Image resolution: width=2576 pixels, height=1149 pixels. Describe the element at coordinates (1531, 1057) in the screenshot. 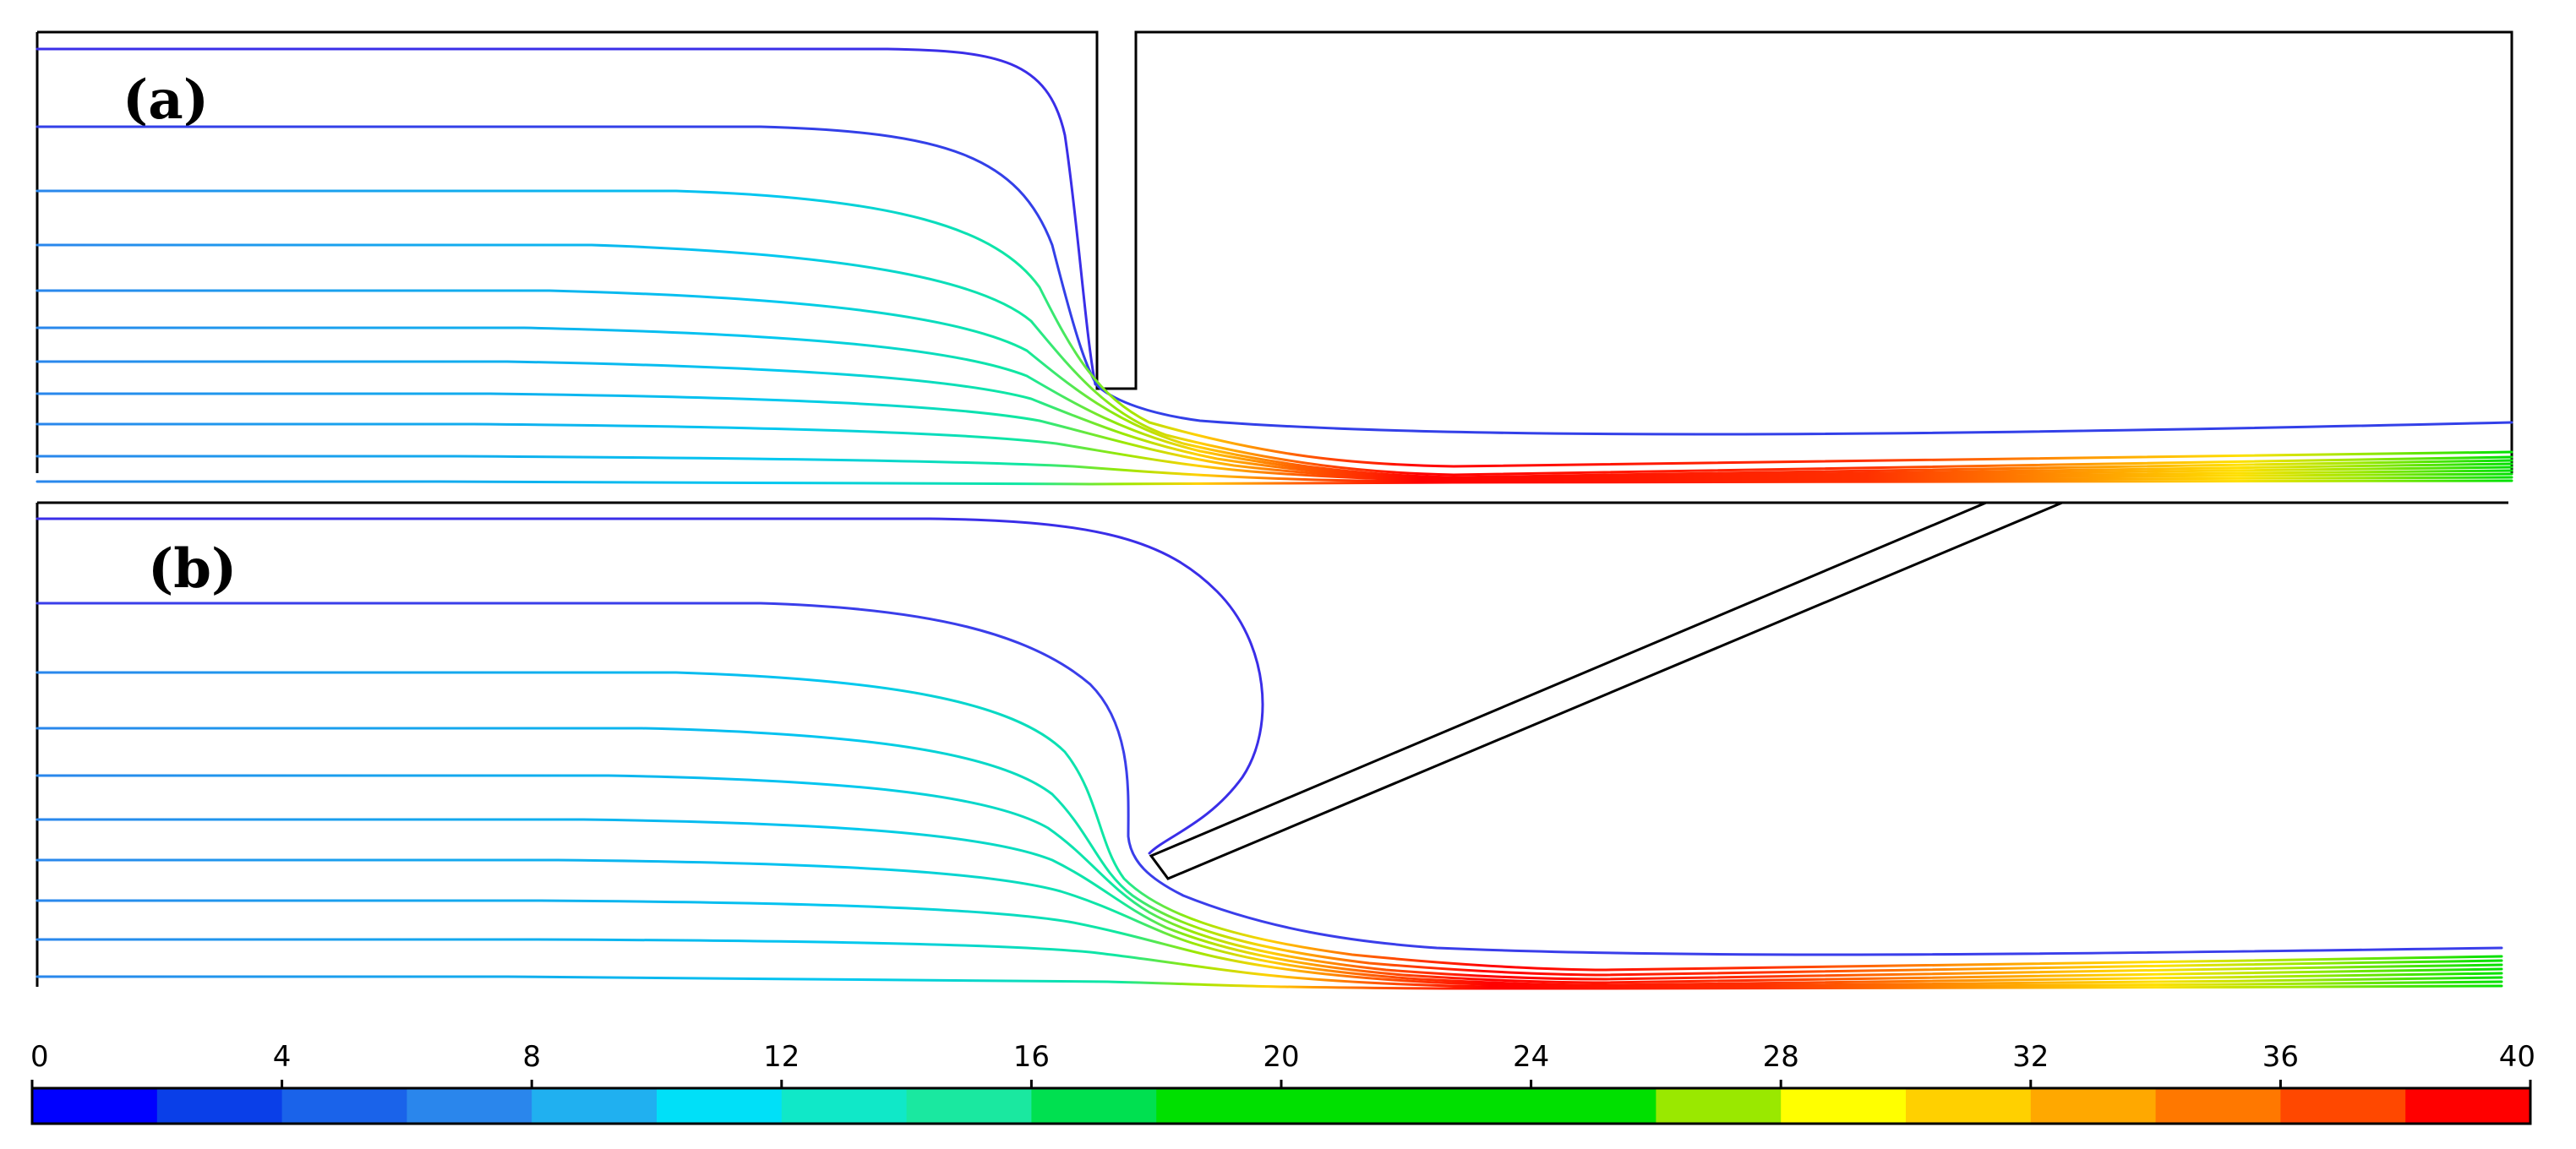

I see `colorbar-tick-label: 24` at that location.